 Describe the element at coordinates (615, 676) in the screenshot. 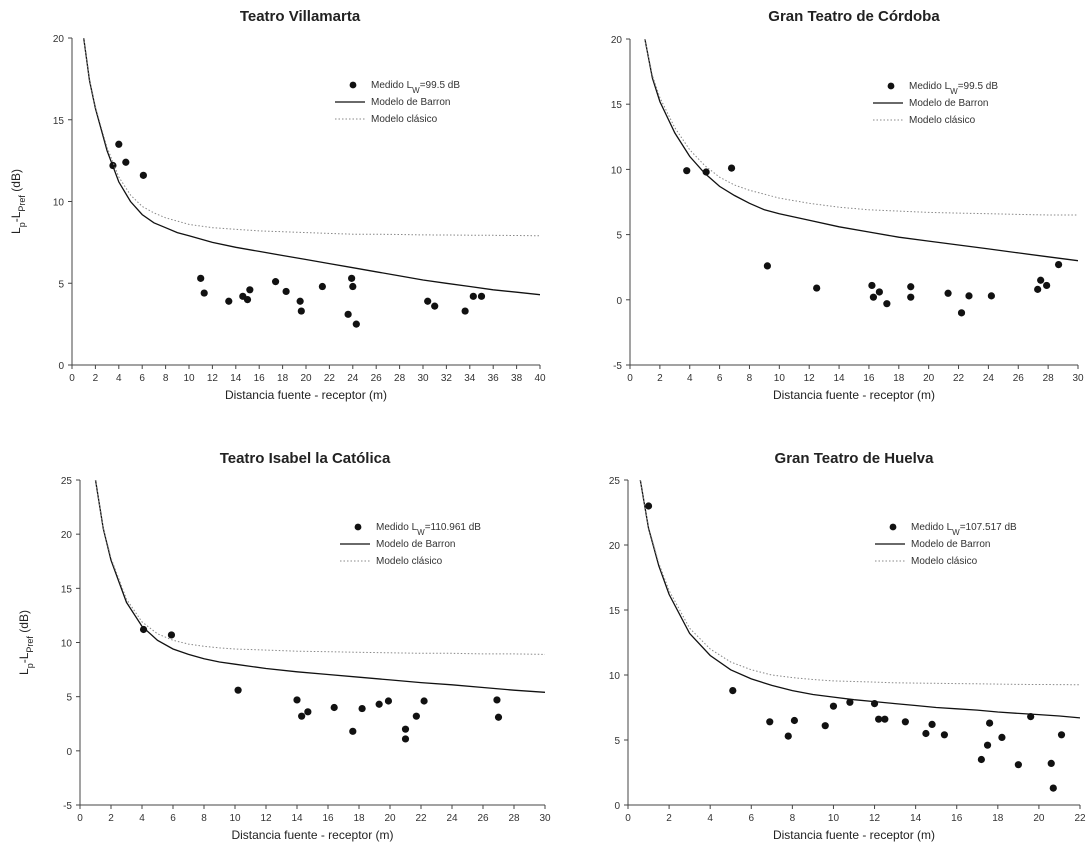

I see `y-tick-label: 10` at that location.